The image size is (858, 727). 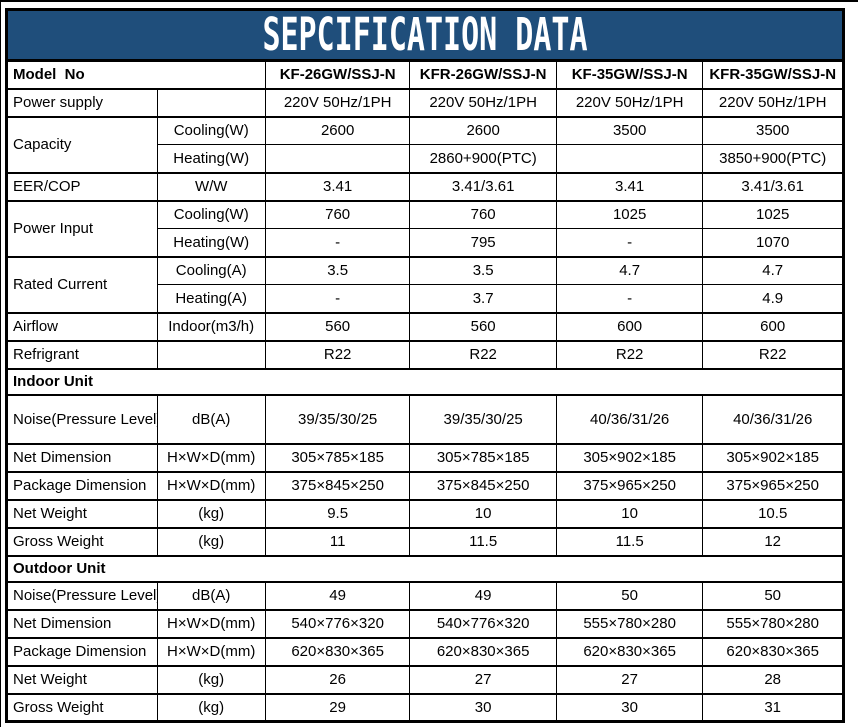 I want to click on row-noise-outdoor: Noise(Pressure Level) dB(A) 49 49 50 50, so click(x=425, y=595).